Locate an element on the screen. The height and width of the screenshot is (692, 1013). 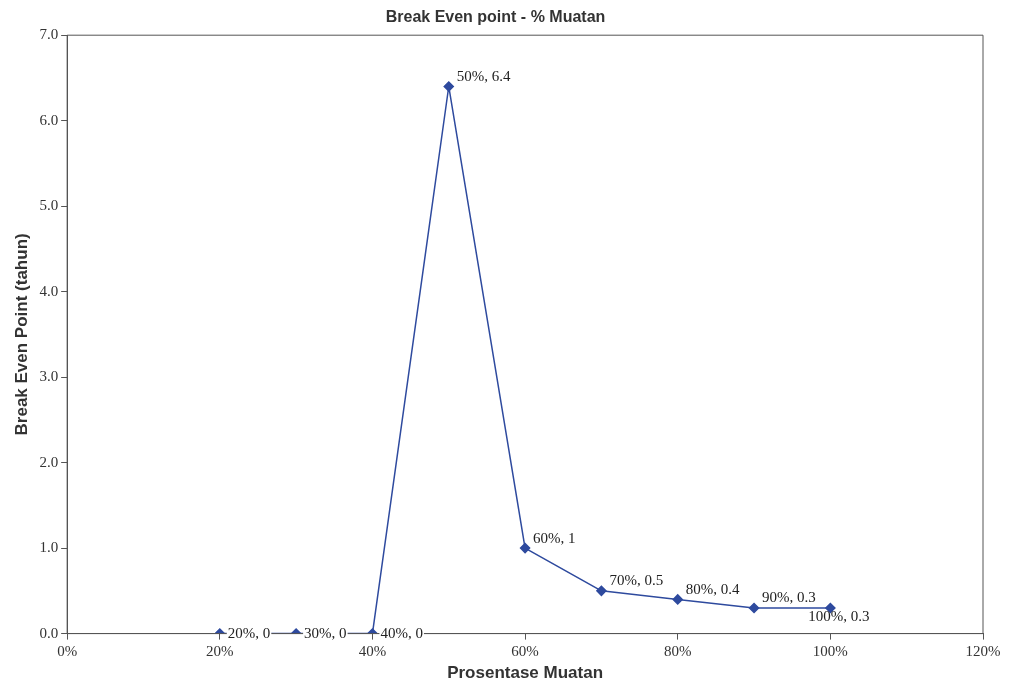
x-tick-label: 100% is located at coordinates (830, 650).